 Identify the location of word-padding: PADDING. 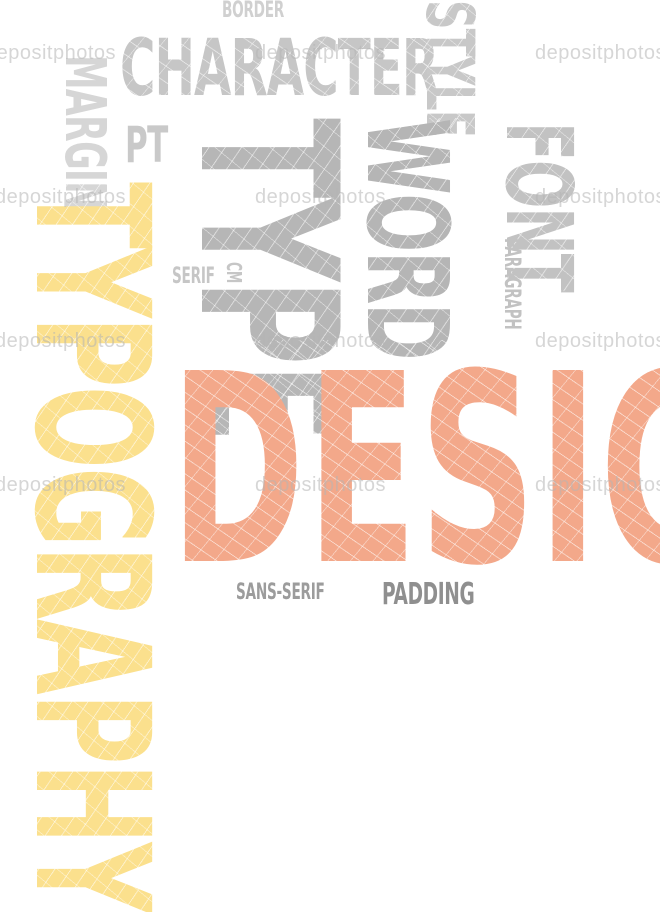
(428, 594).